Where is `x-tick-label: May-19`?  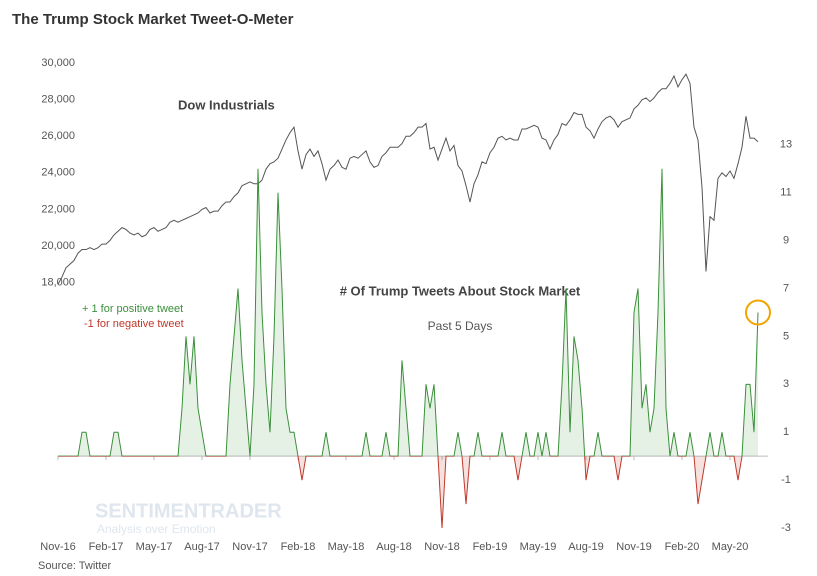
x-tick-label: May-19 is located at coordinates (538, 547).